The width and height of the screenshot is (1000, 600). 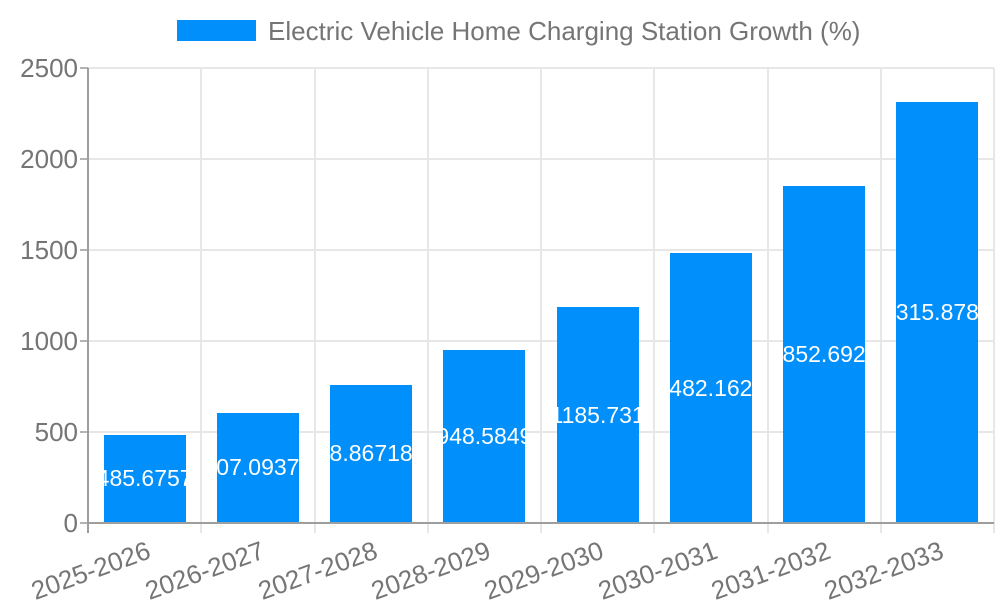 I want to click on x-axis-tick-label: 2031-2032, so click(x=770, y=567).